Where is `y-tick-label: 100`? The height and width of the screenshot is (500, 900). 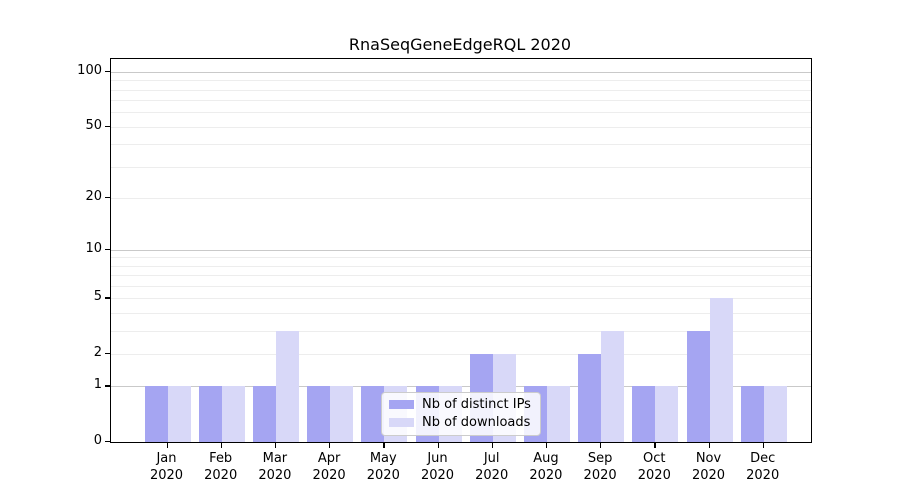 y-tick-label: 100 is located at coordinates (89, 70).